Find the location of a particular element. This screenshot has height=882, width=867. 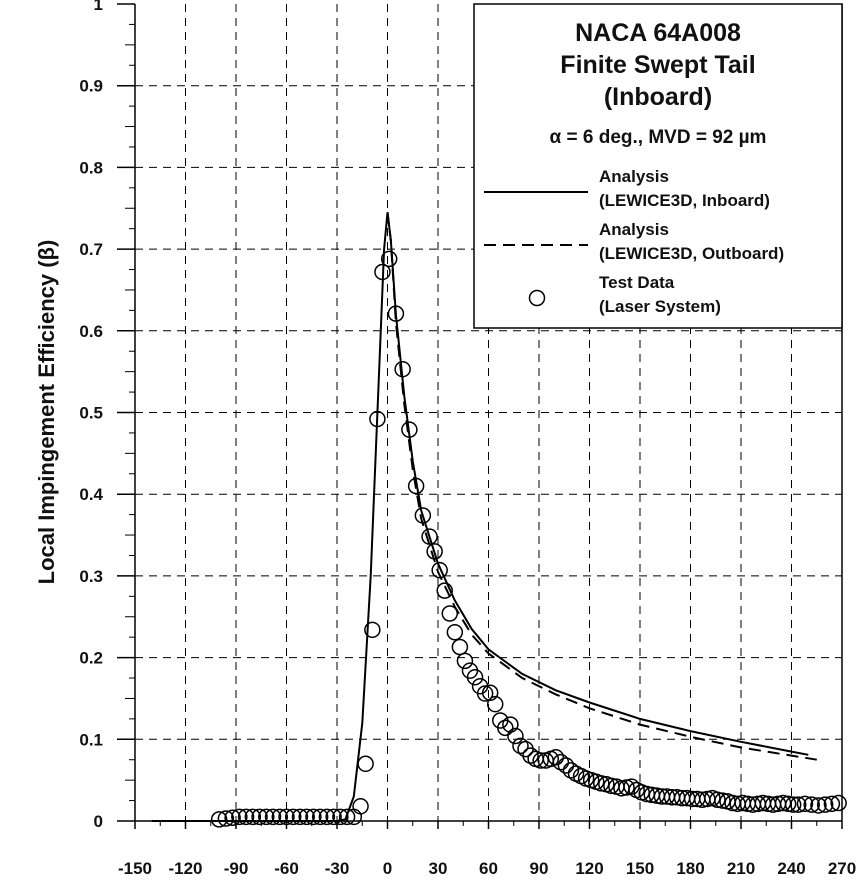

y-axis-label: Local Impingement Efficiency (β) is located at coordinates (46, 412).